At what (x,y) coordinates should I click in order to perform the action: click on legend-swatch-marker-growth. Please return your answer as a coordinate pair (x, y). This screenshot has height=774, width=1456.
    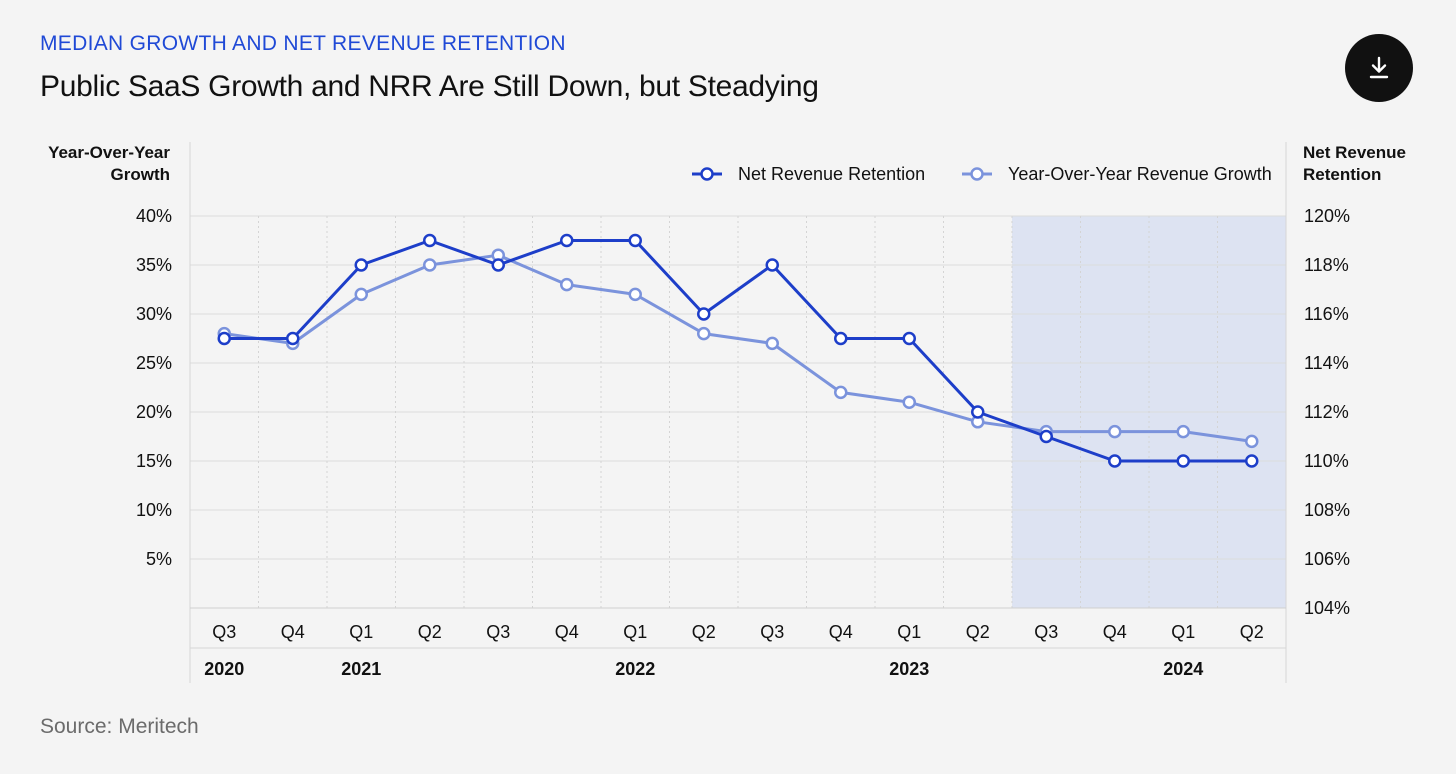
    Looking at the image, I should click on (977, 174).